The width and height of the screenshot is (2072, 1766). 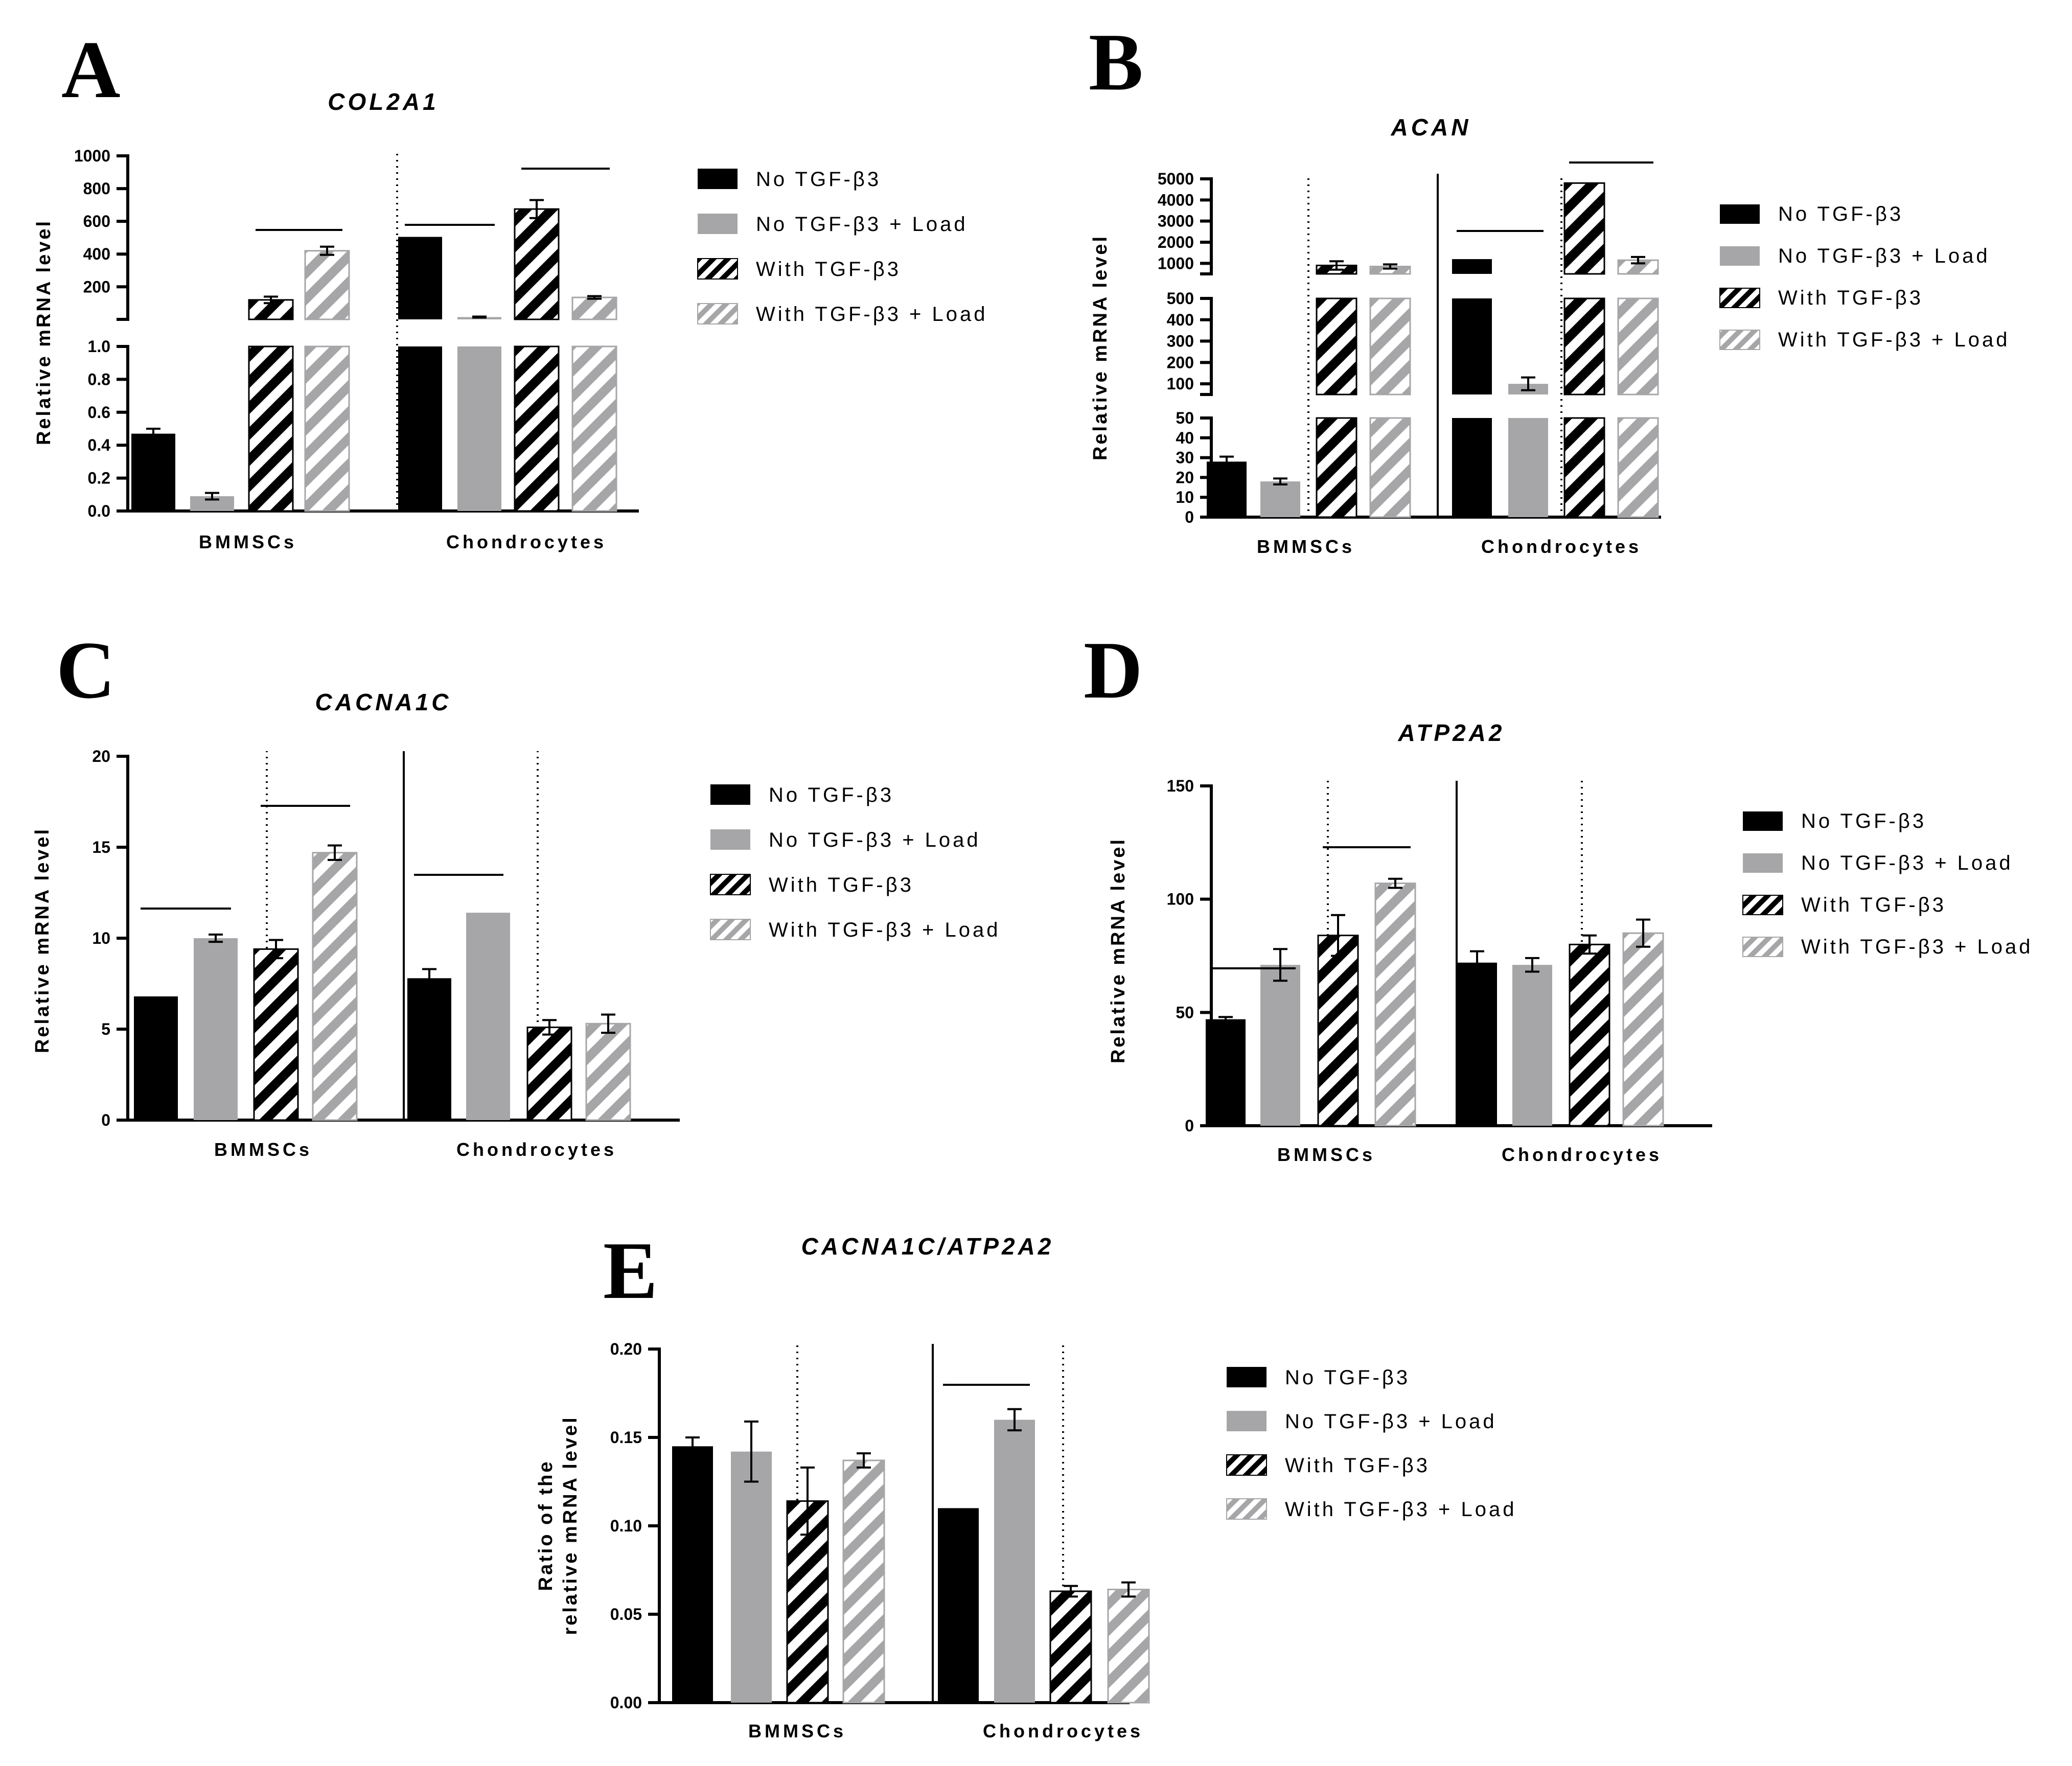 I want to click on y-tick-label: 20, so click(x=1185, y=477).